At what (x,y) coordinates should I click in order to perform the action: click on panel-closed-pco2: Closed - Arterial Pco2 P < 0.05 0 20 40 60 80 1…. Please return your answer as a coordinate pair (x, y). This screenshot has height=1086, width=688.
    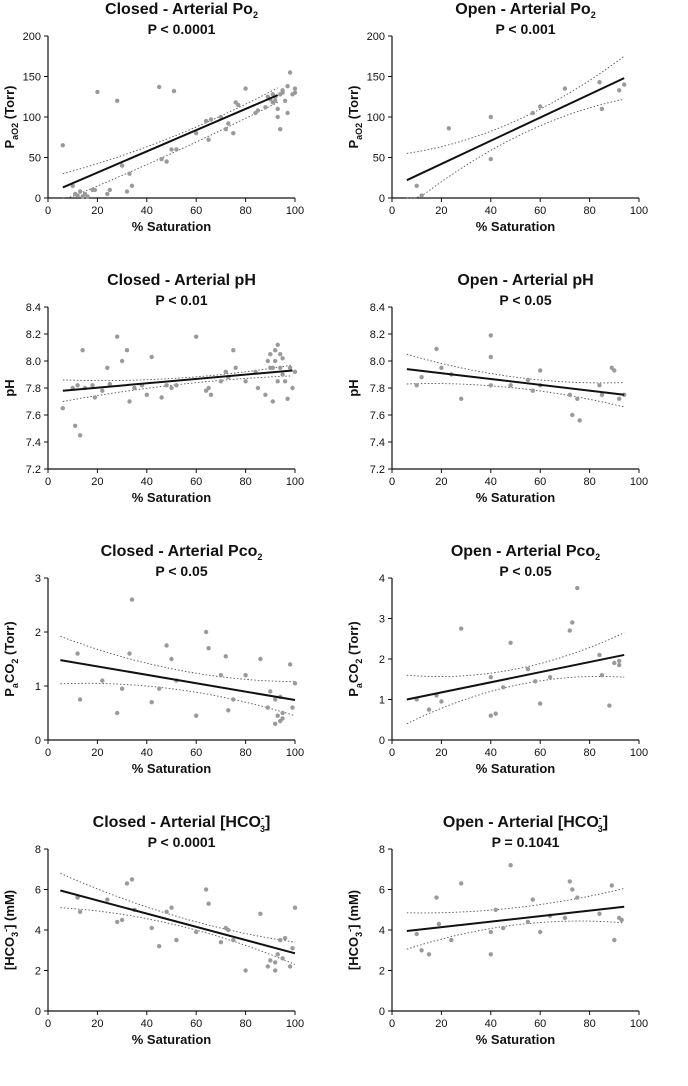
    Looking at the image, I should click on (172, 677).